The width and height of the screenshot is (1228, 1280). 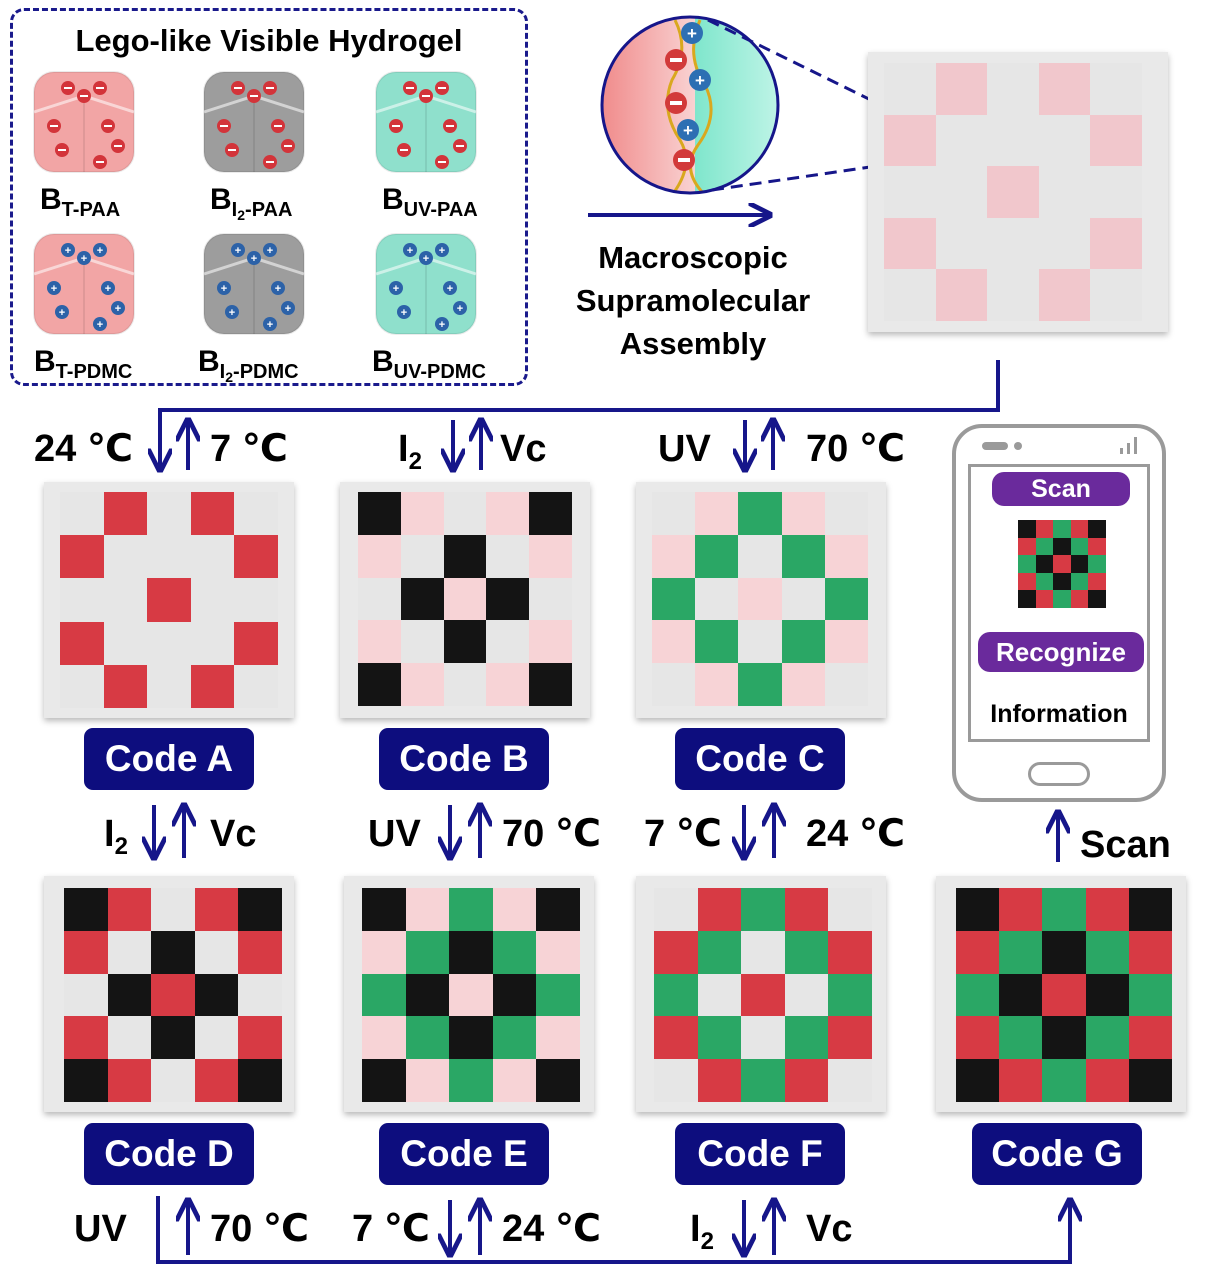 What do you see at coordinates (116, 836) in the screenshot?
I see `transition-ad-left: I2` at bounding box center [116, 836].